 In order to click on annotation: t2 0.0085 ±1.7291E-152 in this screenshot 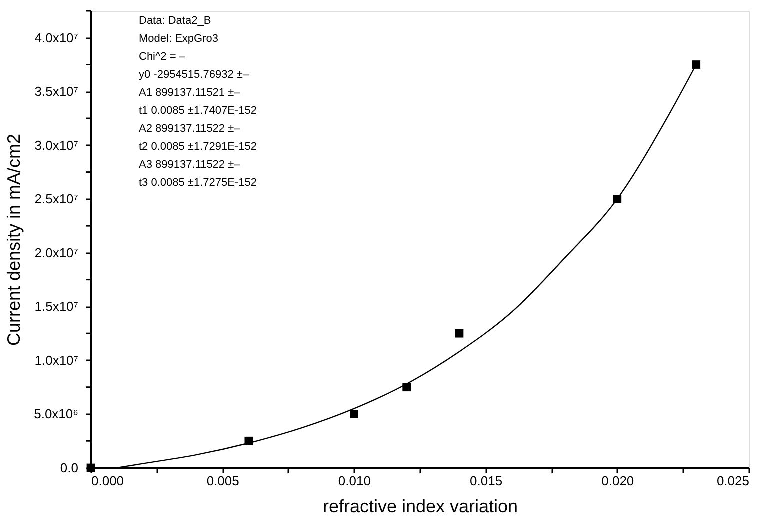, I will do `click(198, 147)`.